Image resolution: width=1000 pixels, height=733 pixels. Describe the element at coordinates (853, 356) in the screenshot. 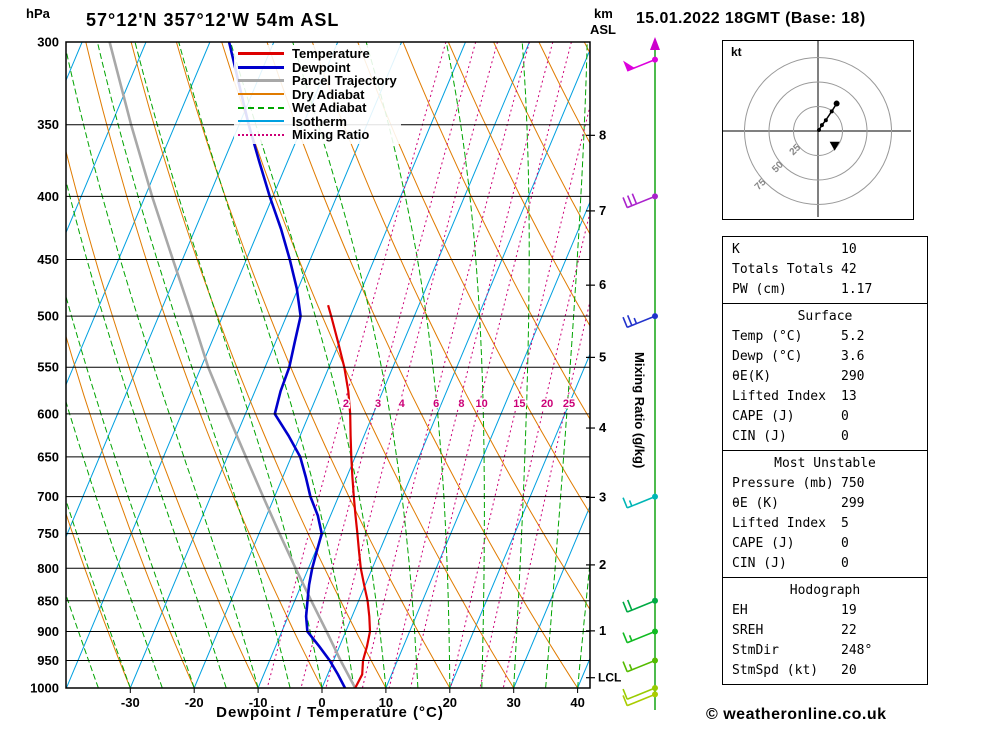

I see `stat-value: 3.6` at that location.